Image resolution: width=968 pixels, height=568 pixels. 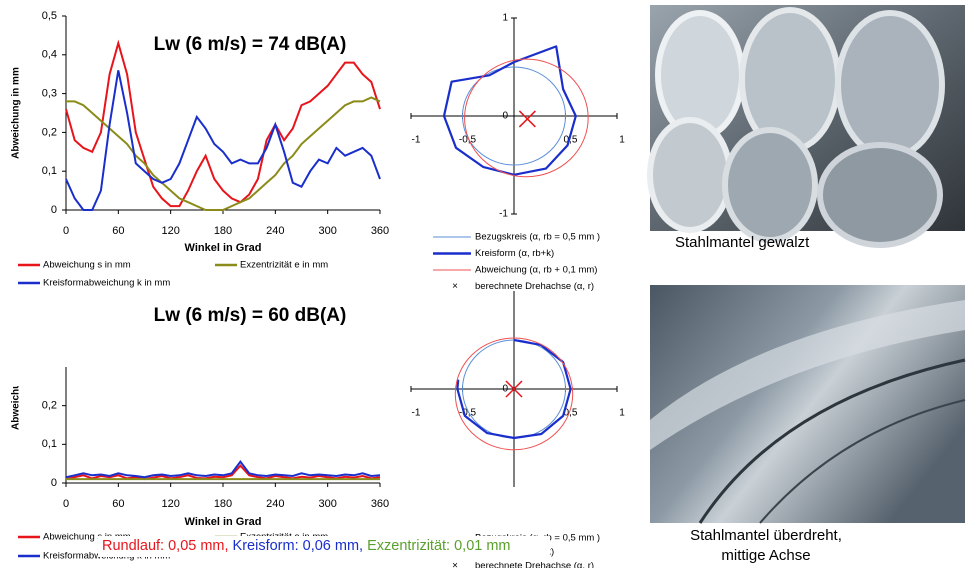 What do you see at coordinates (765, 555) in the screenshot?
I see `photo-caption: mittige Achse` at bounding box center [765, 555].